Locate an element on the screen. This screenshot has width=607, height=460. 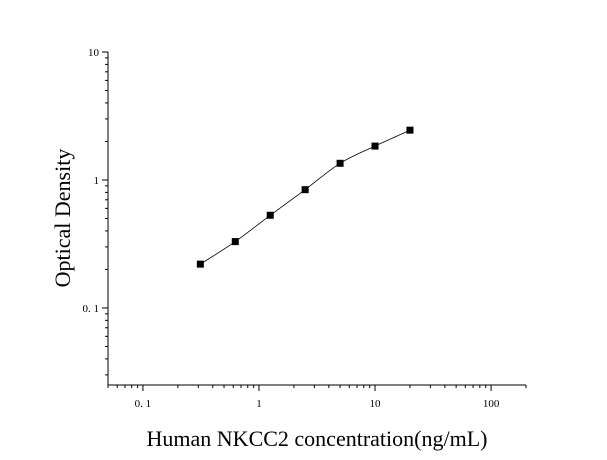
data-points-layer is located at coordinates (305, 197).